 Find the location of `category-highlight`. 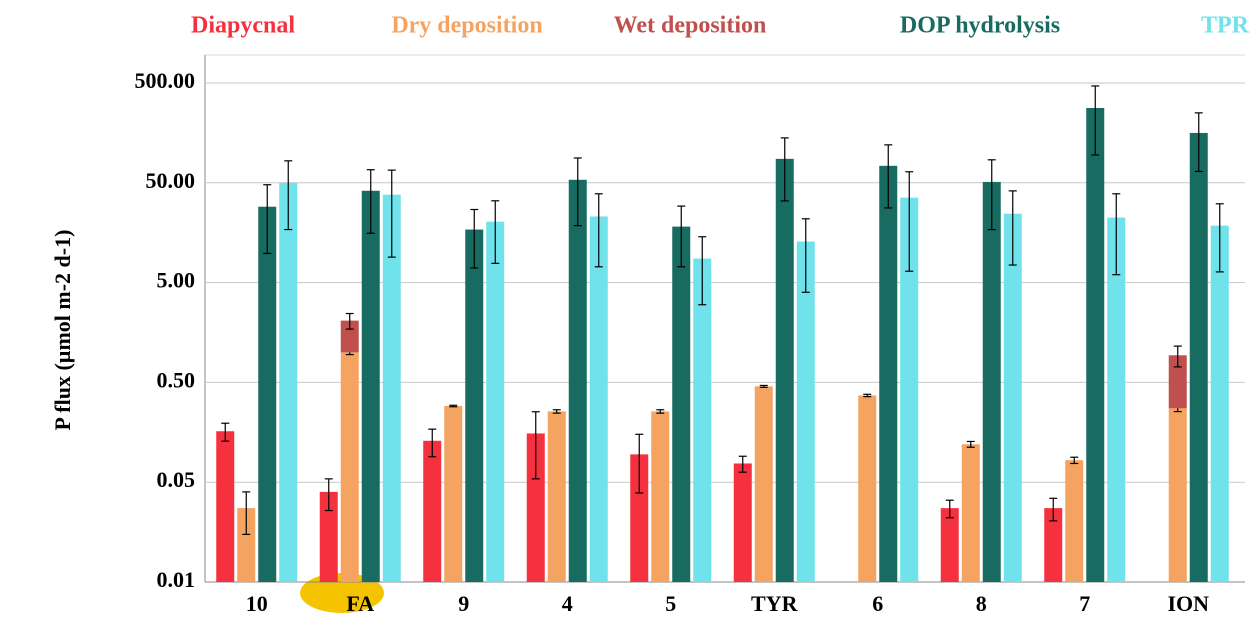

category-highlight is located at coordinates (342, 593).